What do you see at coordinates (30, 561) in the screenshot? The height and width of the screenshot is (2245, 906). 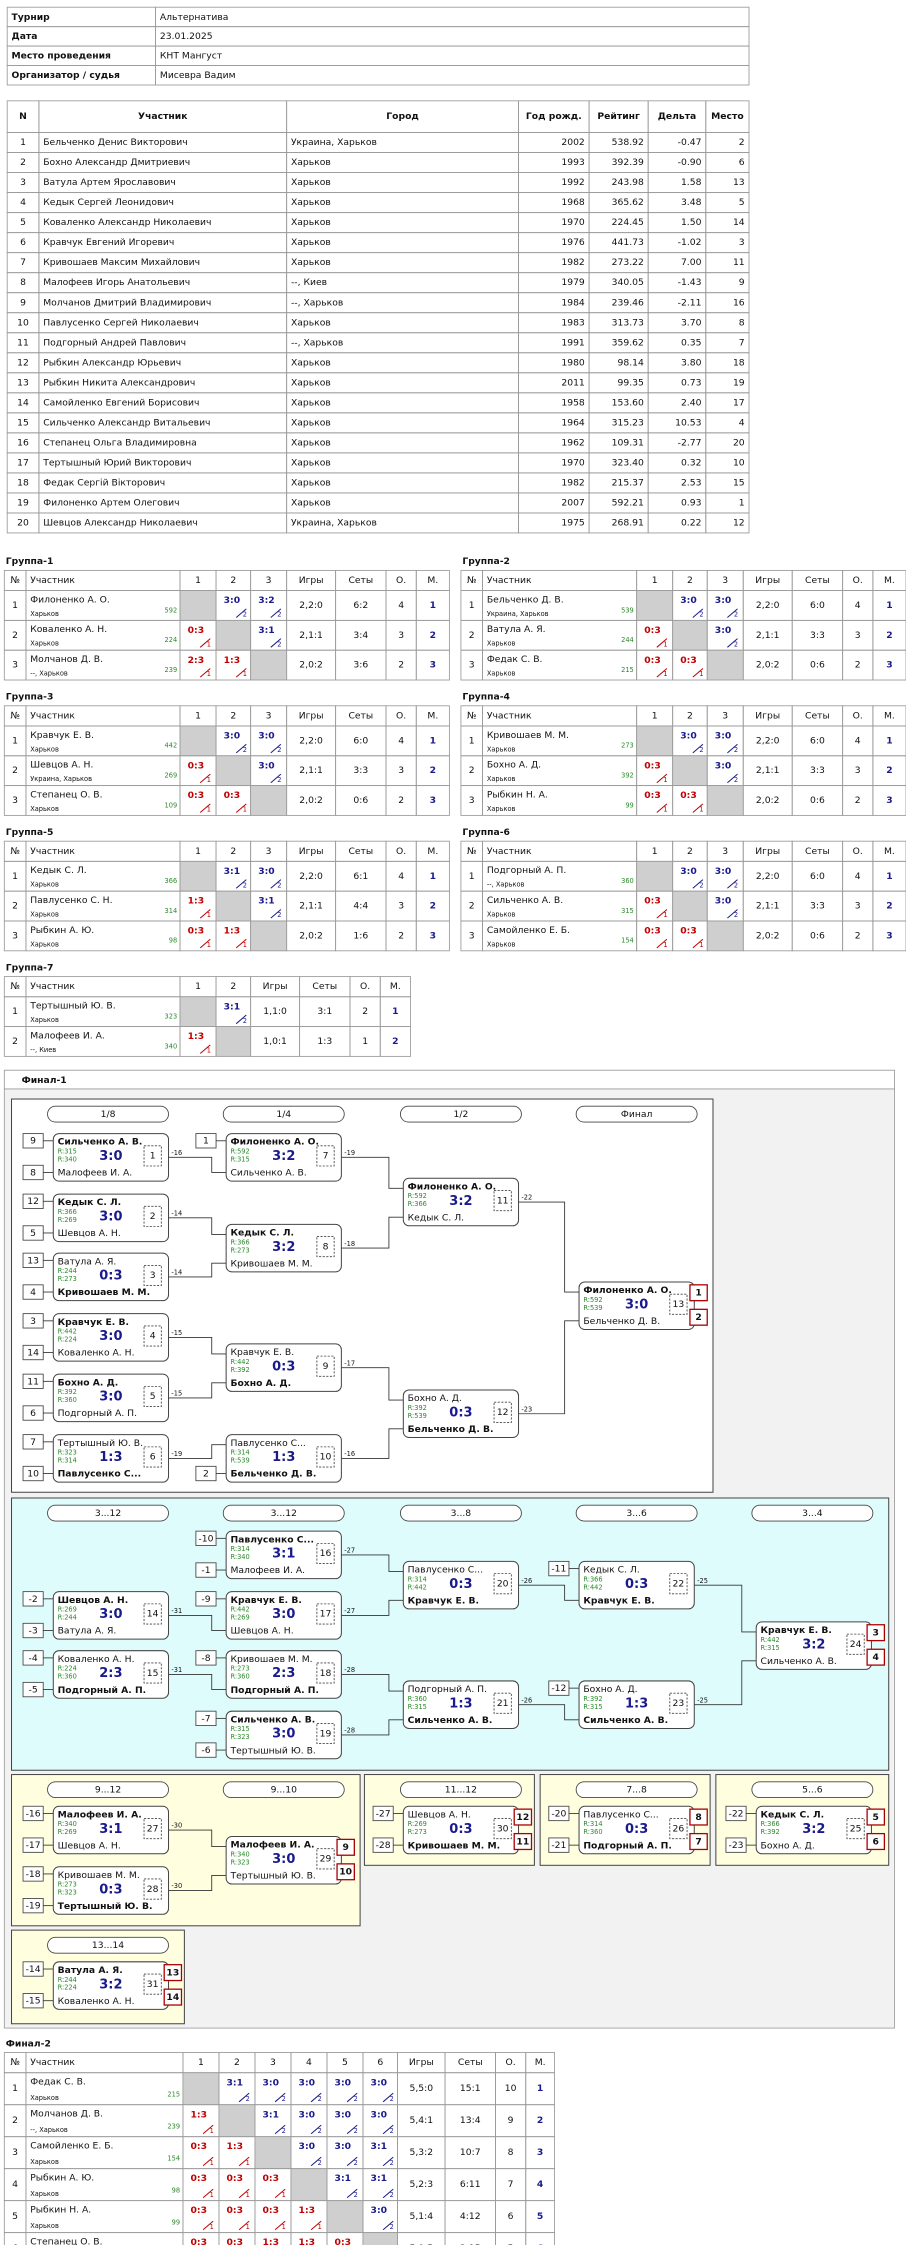 I see `group-title: Группа-1` at bounding box center [30, 561].